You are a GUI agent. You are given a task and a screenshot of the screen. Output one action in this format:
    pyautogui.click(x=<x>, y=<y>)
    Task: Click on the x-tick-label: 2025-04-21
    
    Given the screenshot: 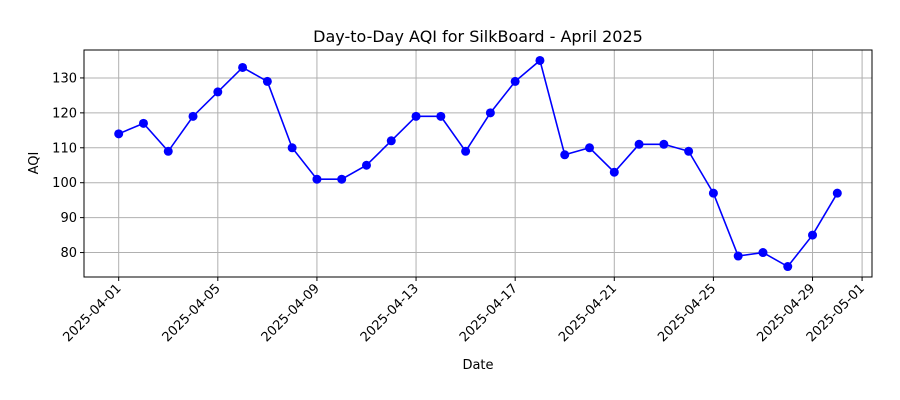 What is the action you would take?
    pyautogui.click(x=588, y=313)
    